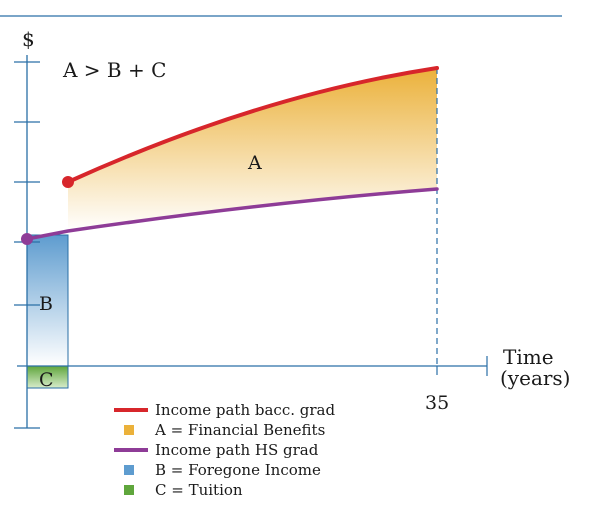 The height and width of the screenshot is (524, 600). Describe the element at coordinates (238, 470) in the screenshot. I see `legend-label: B = Foregone Income` at that location.